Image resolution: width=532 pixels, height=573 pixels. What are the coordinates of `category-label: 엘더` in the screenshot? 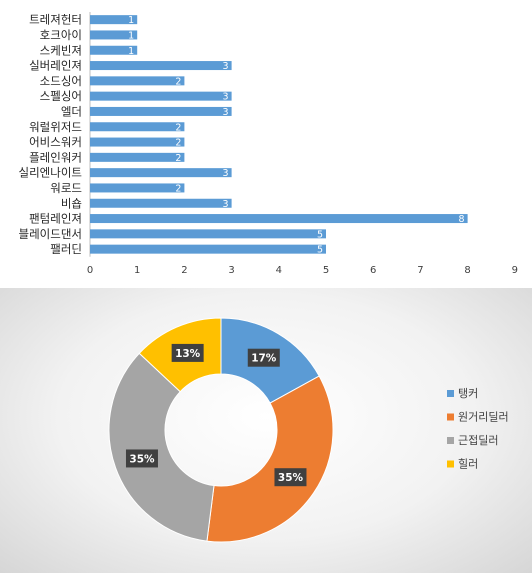 It's located at (71, 111).